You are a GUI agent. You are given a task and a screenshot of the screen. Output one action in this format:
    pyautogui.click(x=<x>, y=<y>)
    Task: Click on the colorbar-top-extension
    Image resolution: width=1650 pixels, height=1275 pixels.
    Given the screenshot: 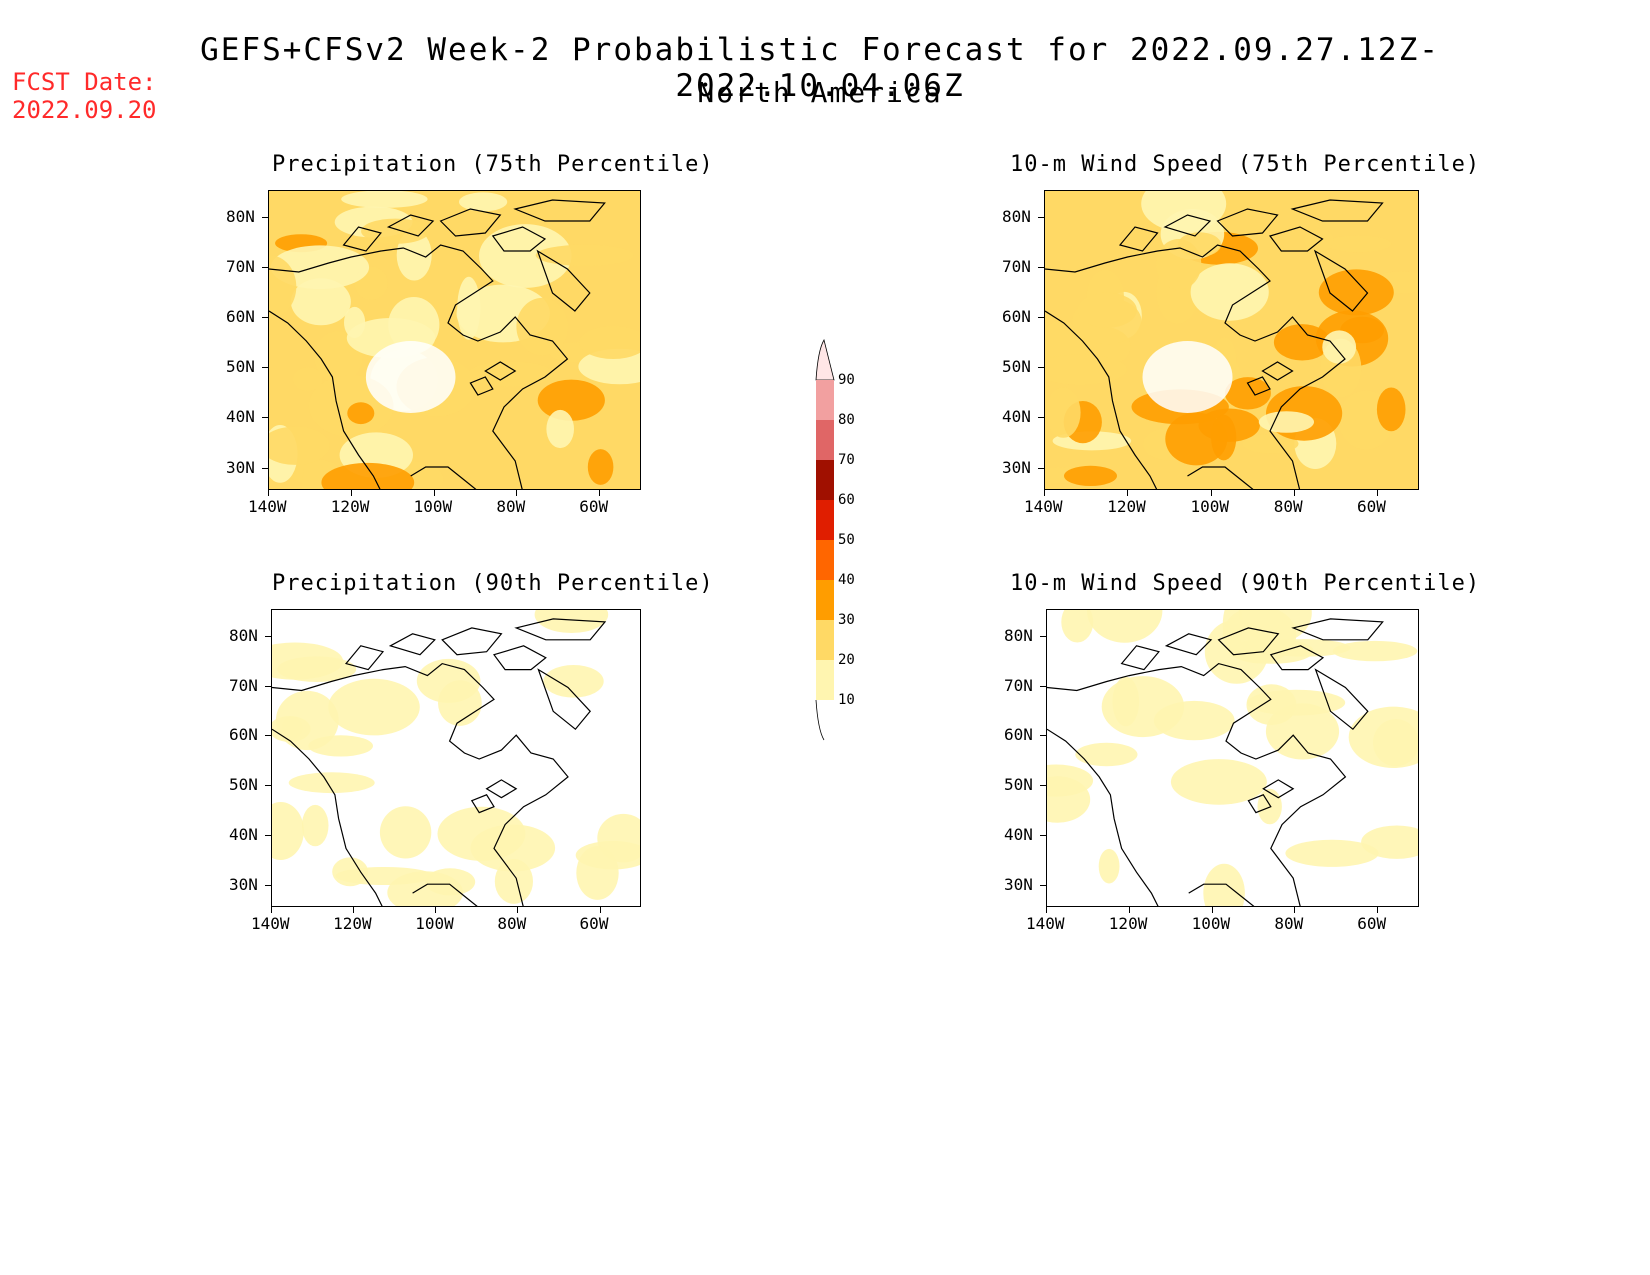 What is the action you would take?
    pyautogui.click(x=825, y=359)
    